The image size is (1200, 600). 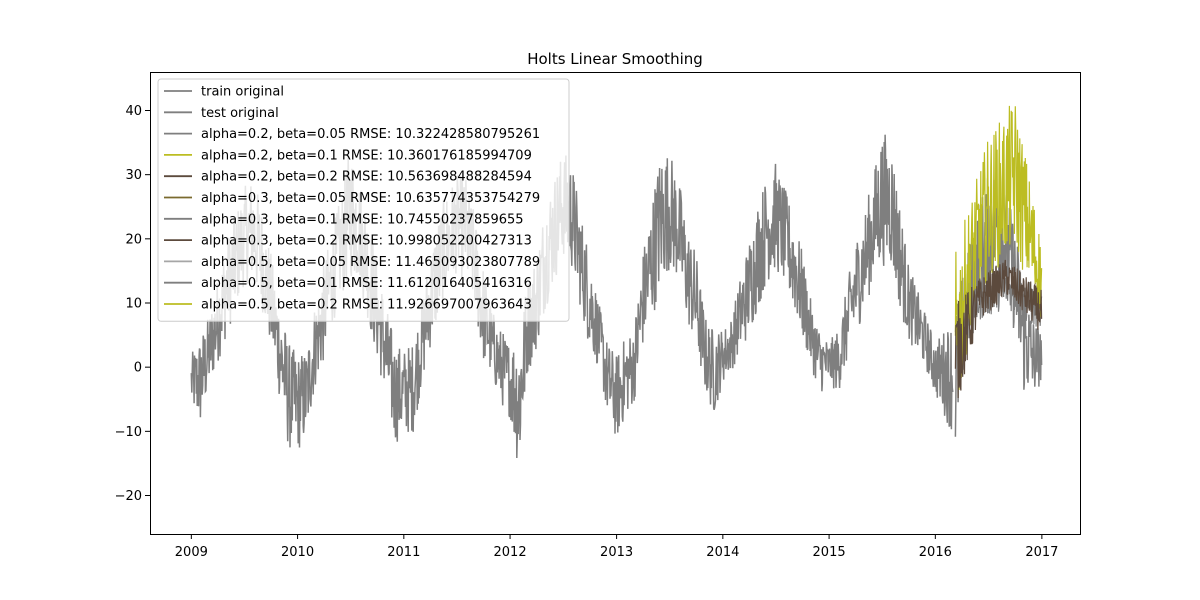 What do you see at coordinates (615, 59) in the screenshot?
I see `chart-title: Holts Linear Smoothing` at bounding box center [615, 59].